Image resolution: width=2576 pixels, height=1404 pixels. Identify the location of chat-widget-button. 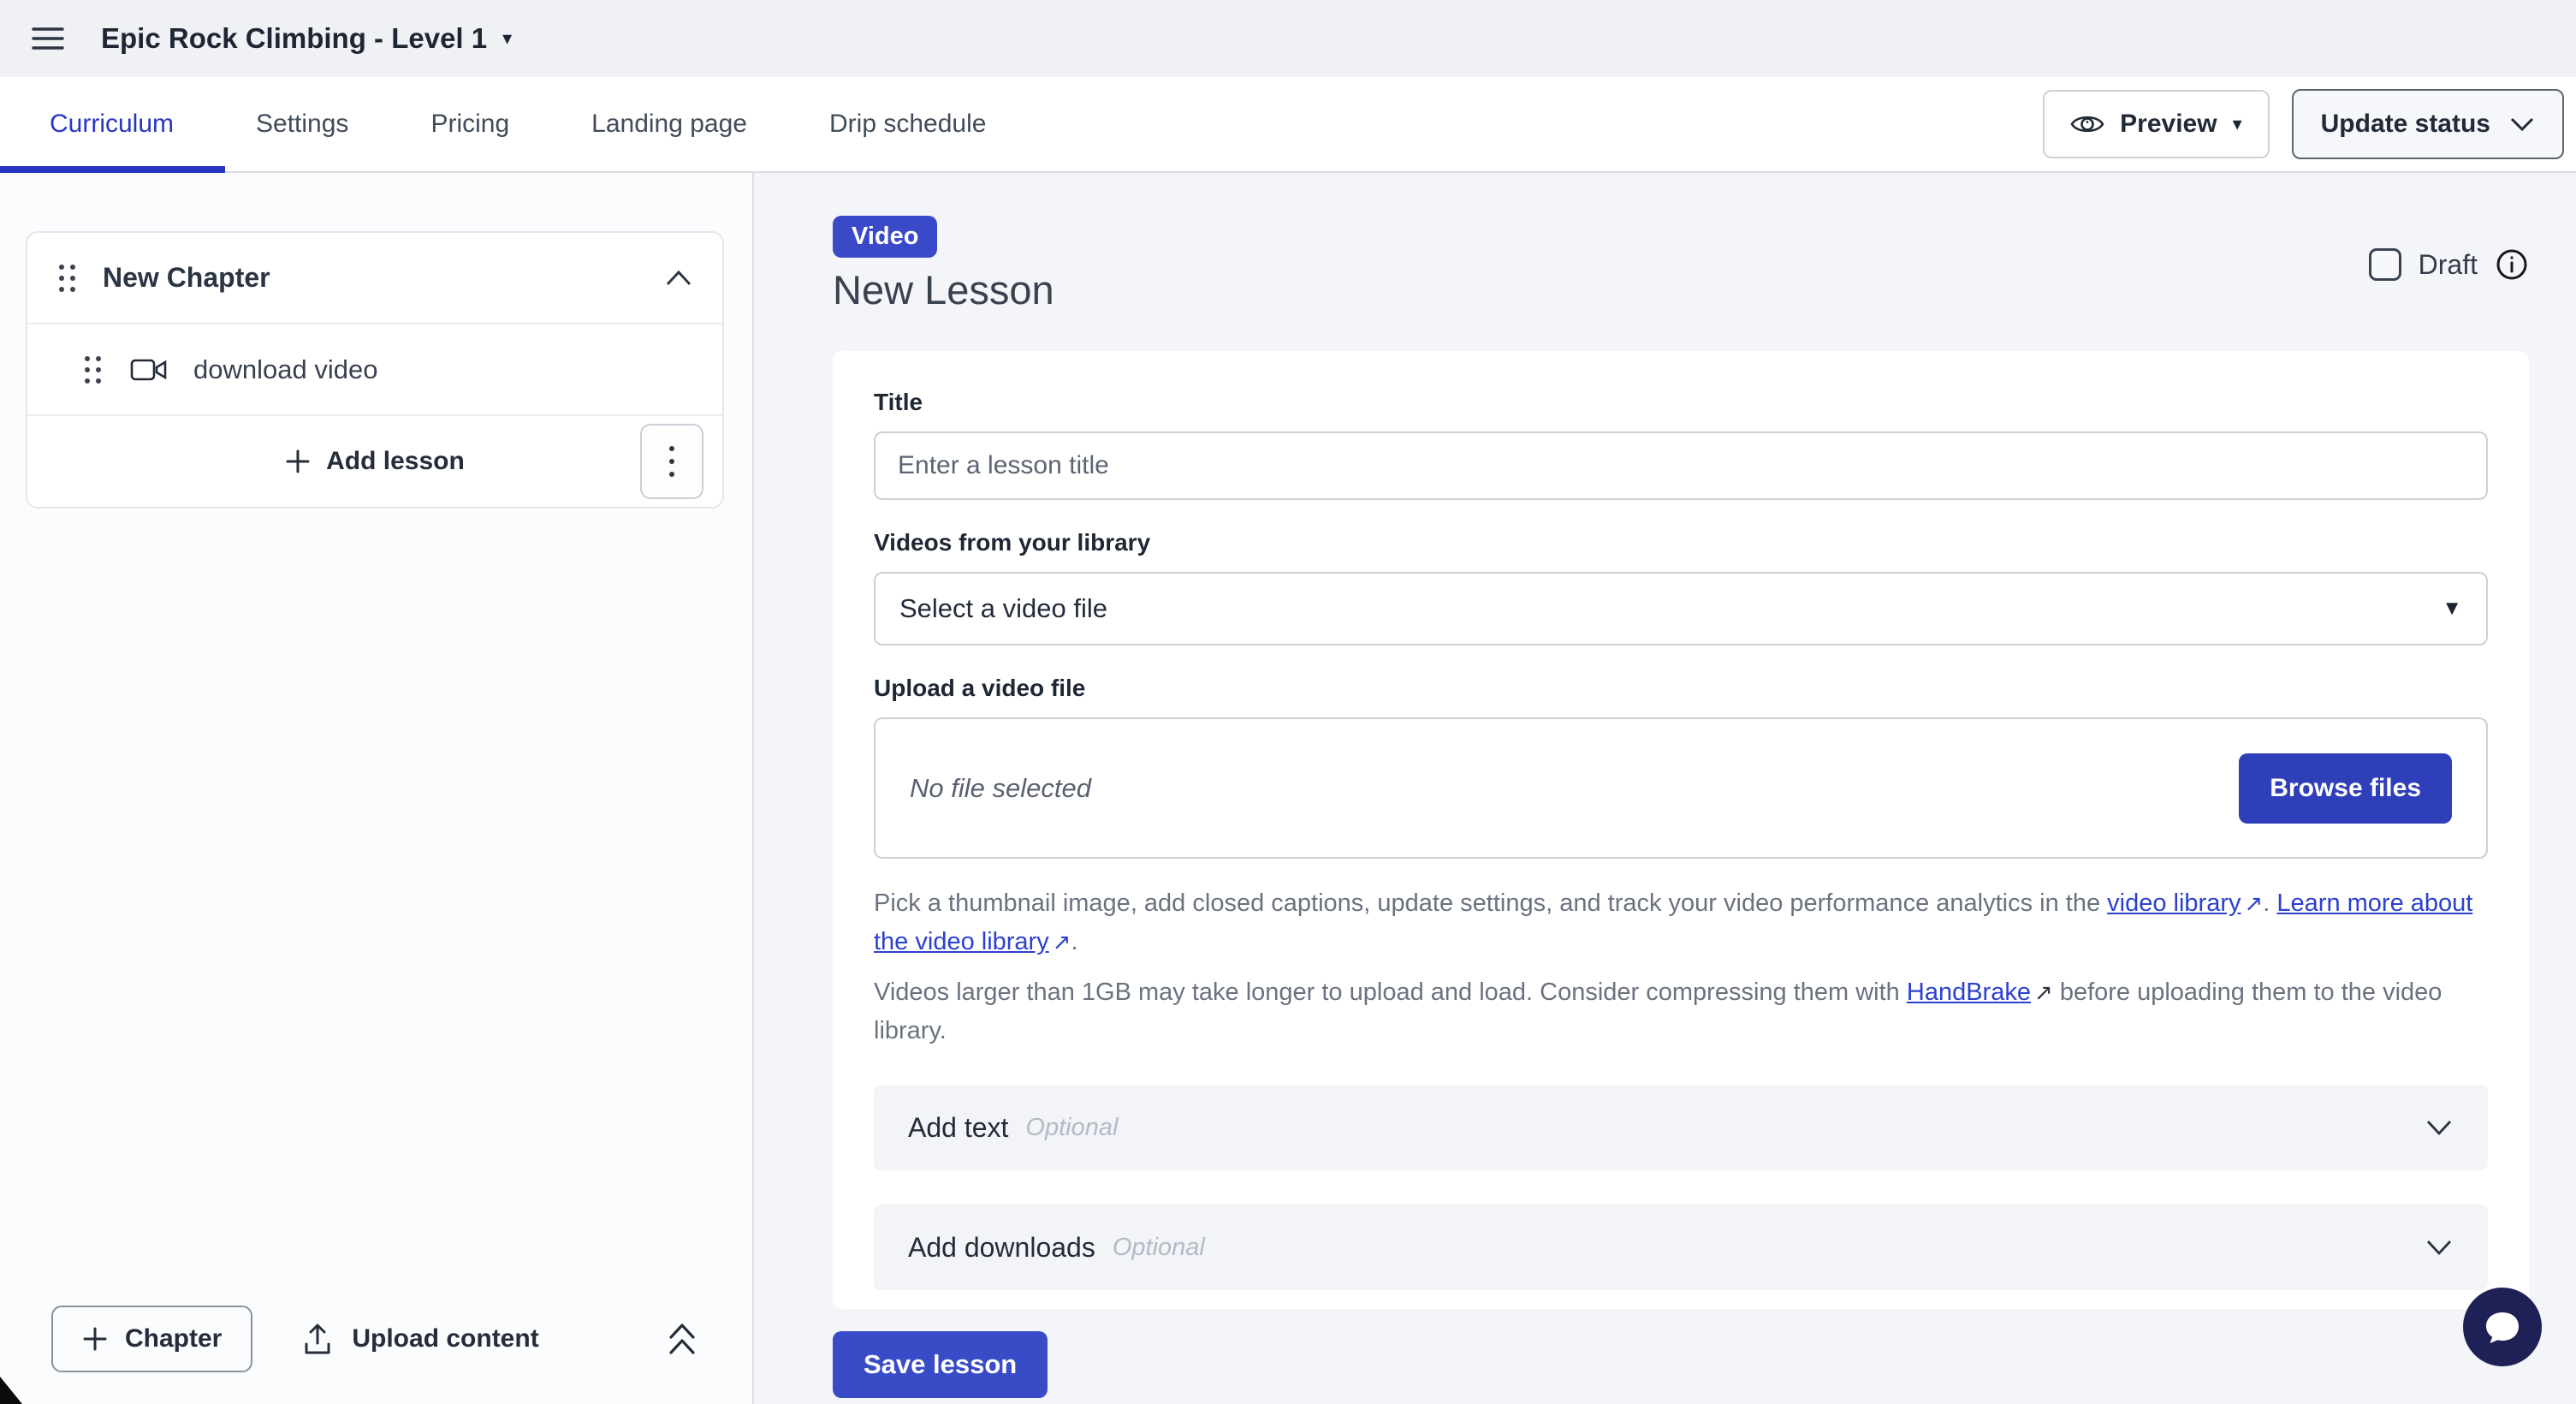
(2502, 1327).